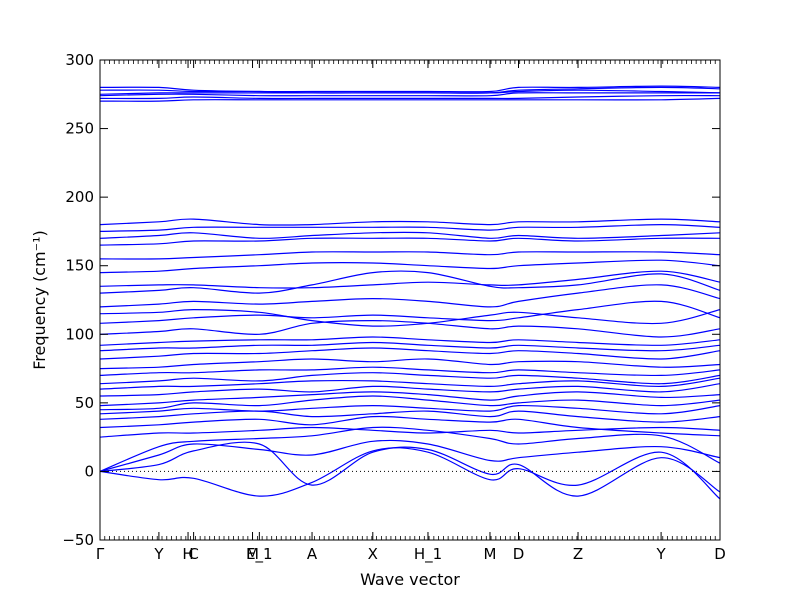  What do you see at coordinates (89, 471) in the screenshot?
I see `y-tick-label: 0` at bounding box center [89, 471].